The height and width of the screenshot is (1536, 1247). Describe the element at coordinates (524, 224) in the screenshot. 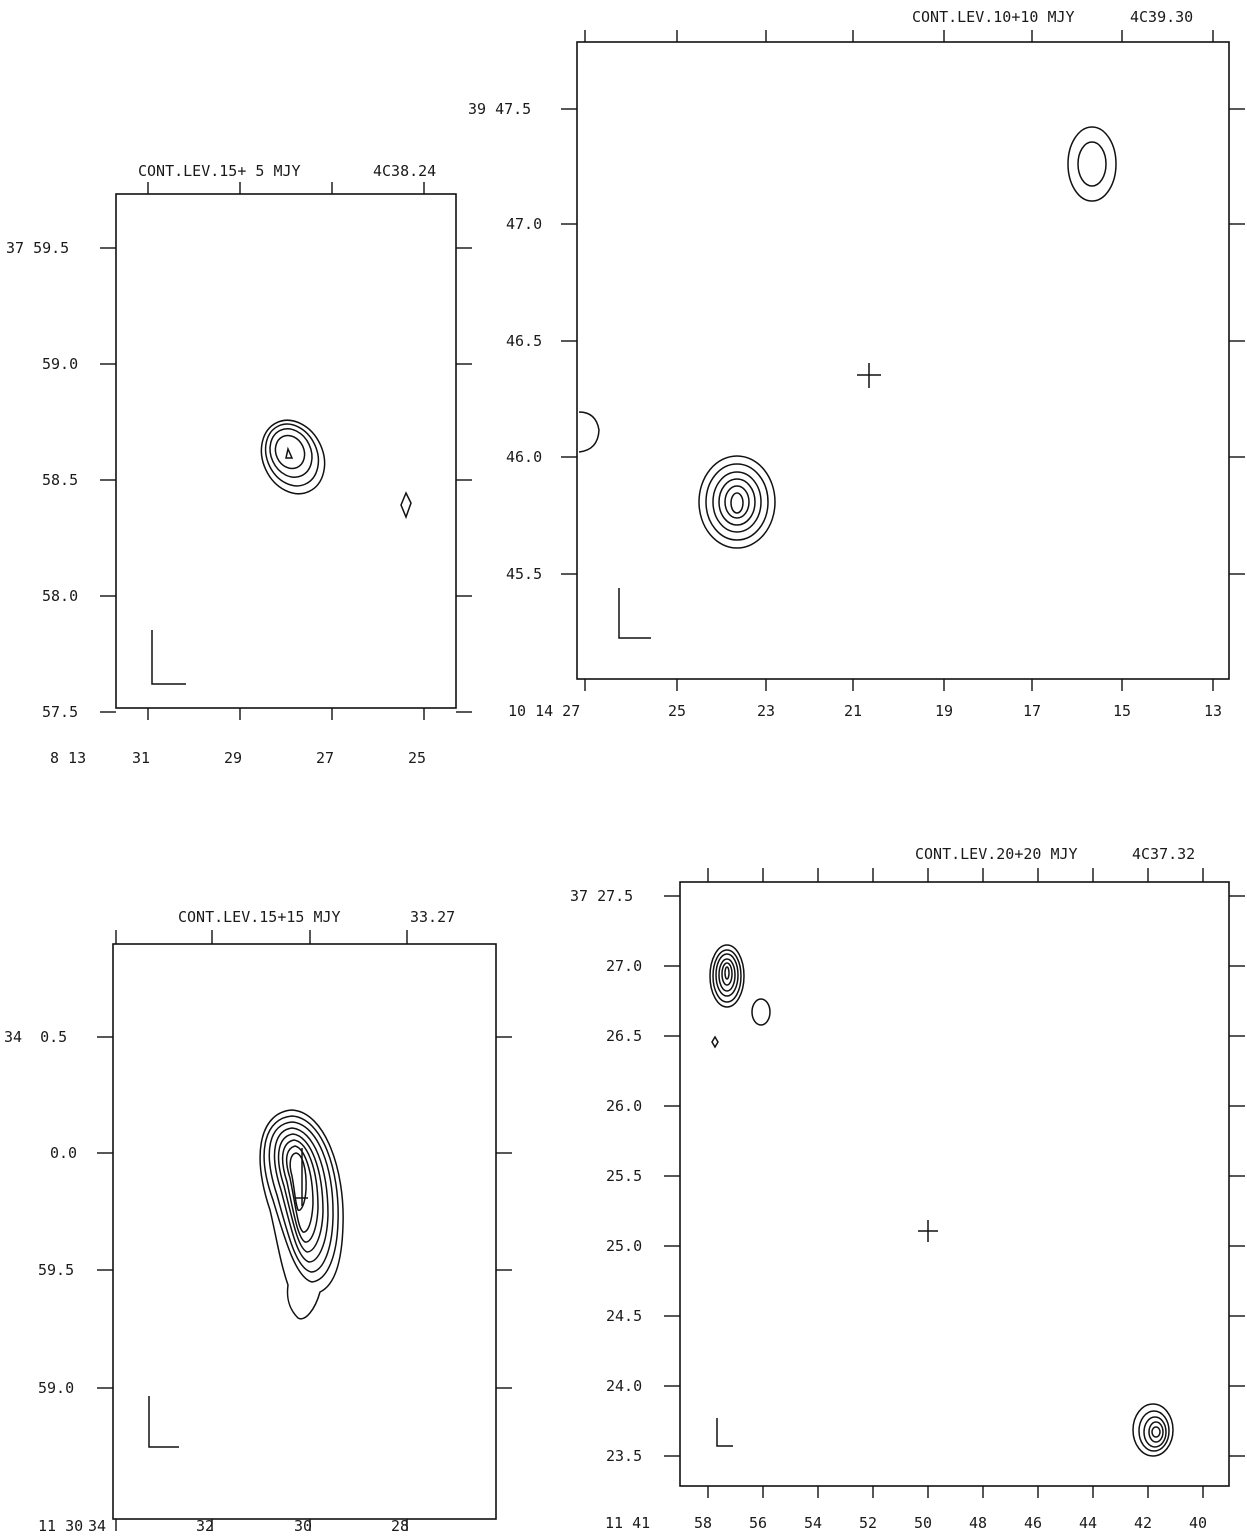

I see `dec-label: 47.0` at that location.